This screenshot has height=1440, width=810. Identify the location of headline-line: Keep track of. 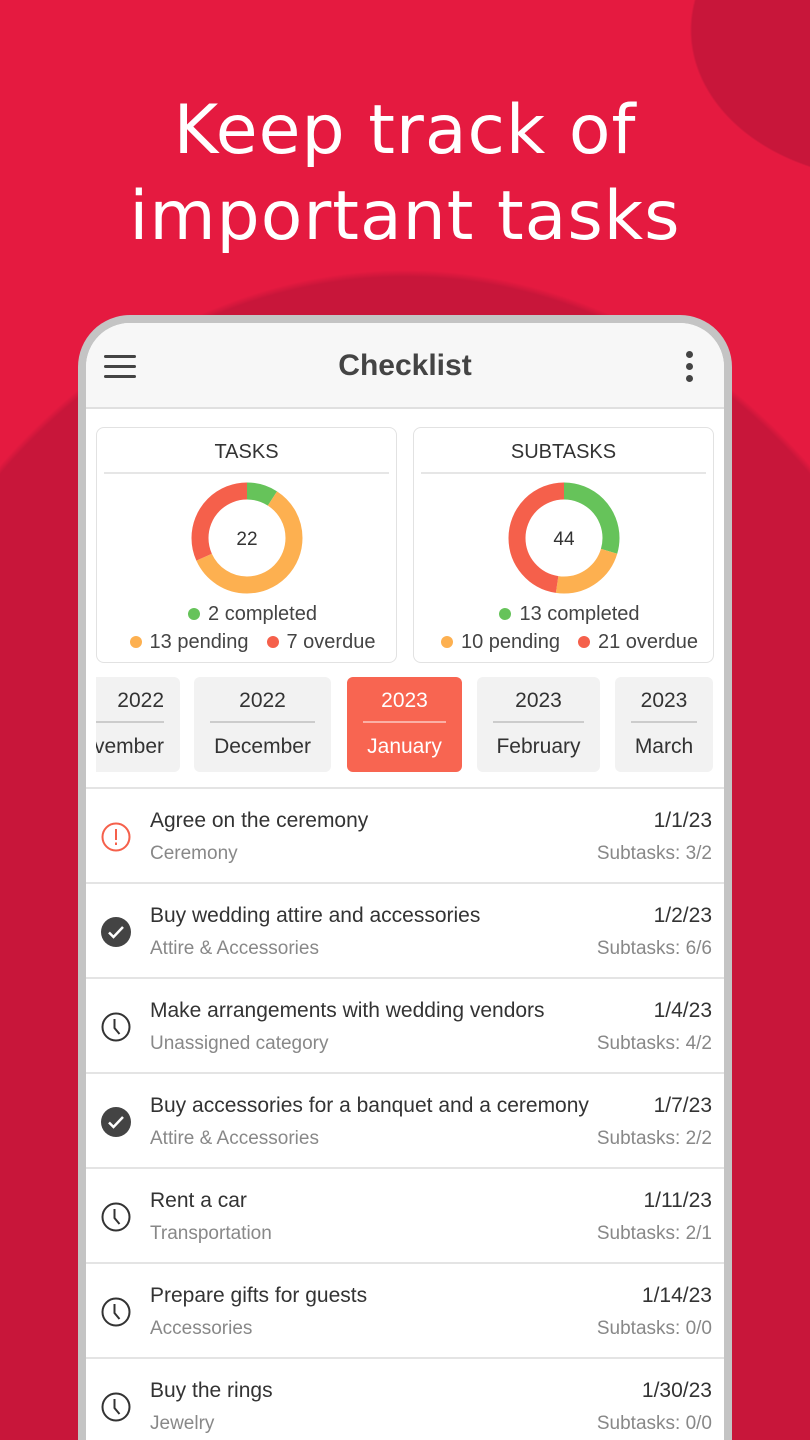
(405, 130).